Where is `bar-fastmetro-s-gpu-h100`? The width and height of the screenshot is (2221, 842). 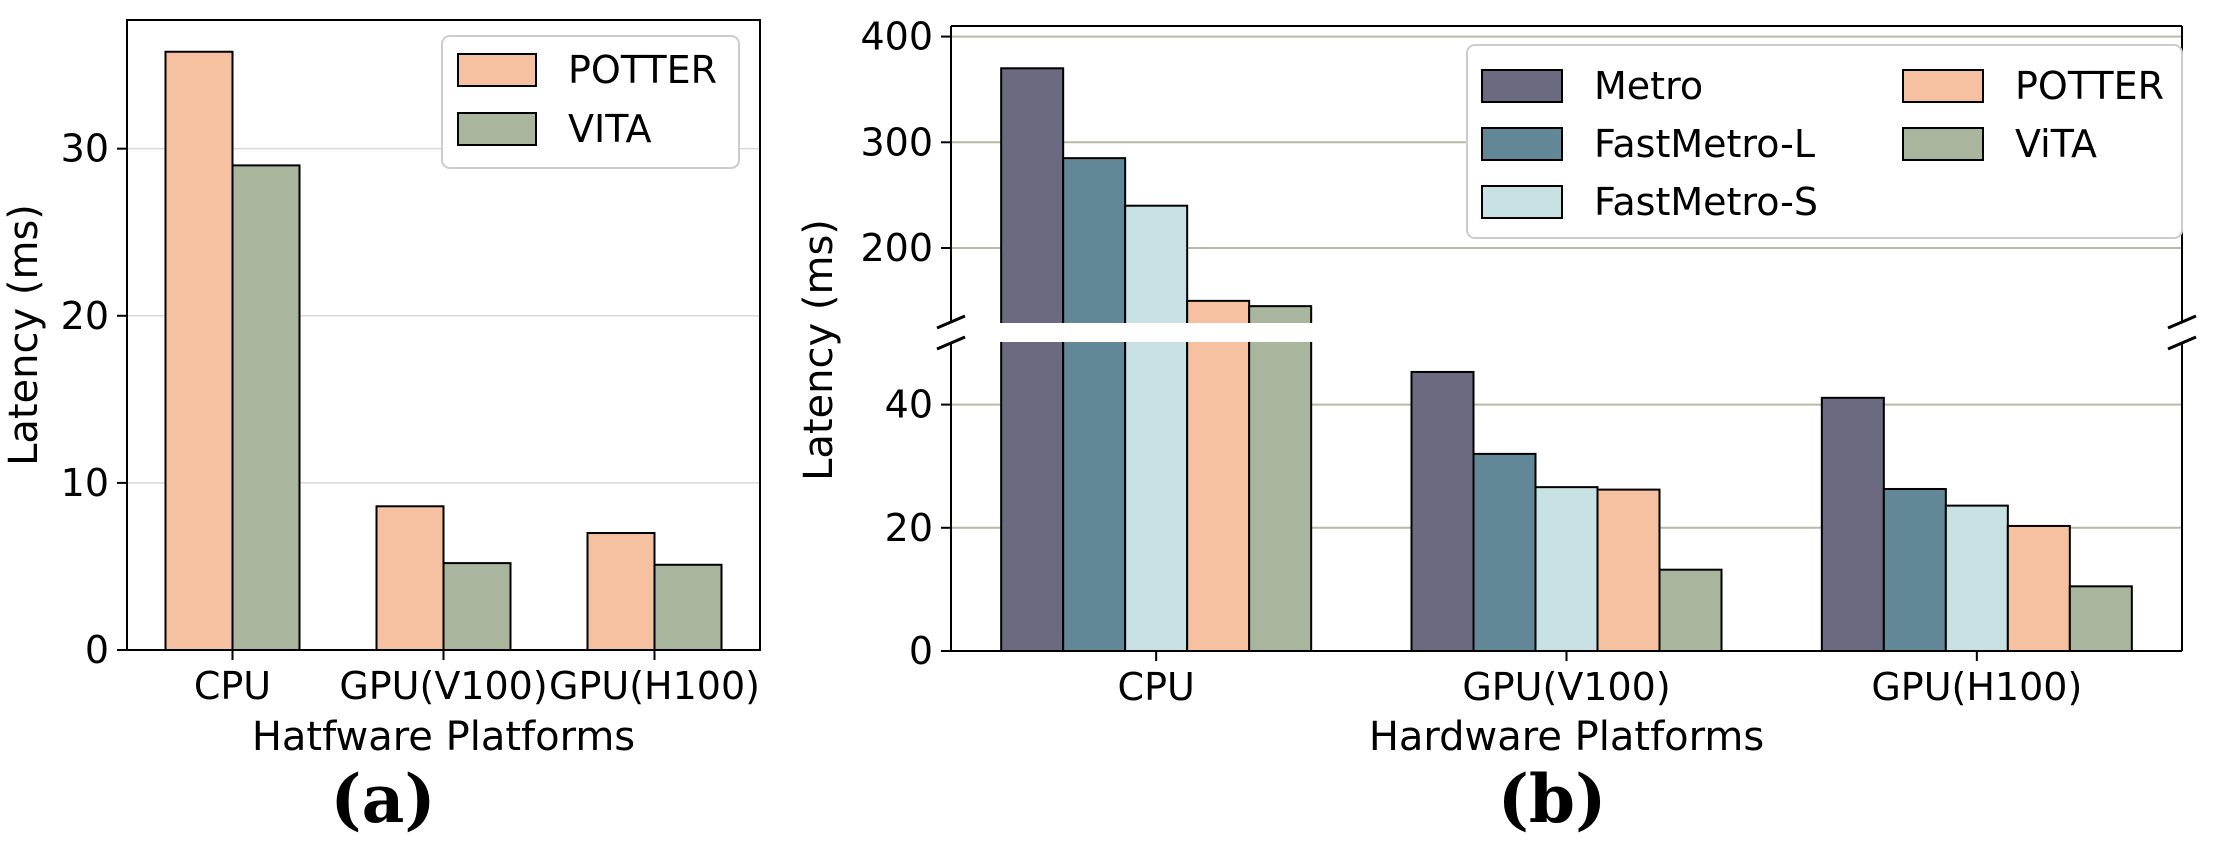 bar-fastmetro-s-gpu-h100 is located at coordinates (1976, 578).